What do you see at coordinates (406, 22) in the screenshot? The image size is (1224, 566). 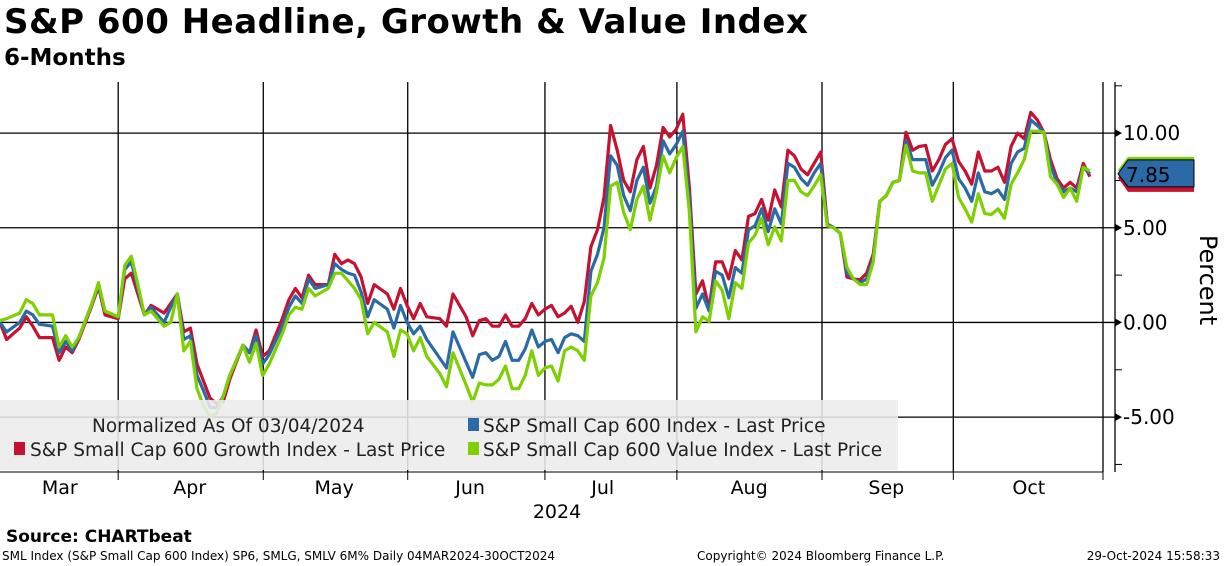 I see `chart-title: S&P 600 Headline, Growth & Value Index` at bounding box center [406, 22].